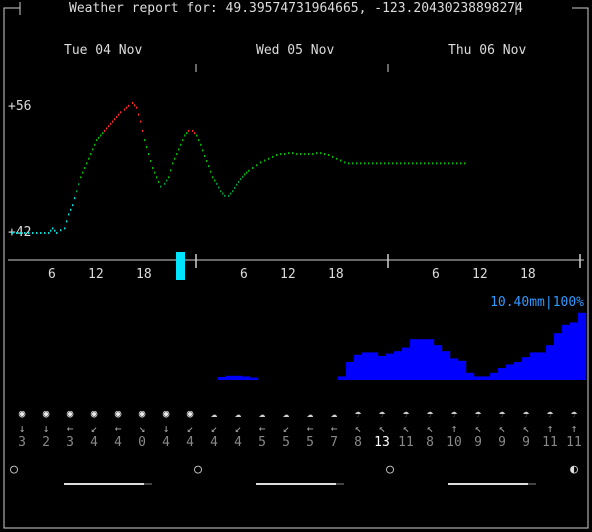 The image size is (592, 532). Describe the element at coordinates (103, 50) in the screenshot. I see `day-label-tue: Tue 04 Nov` at that location.